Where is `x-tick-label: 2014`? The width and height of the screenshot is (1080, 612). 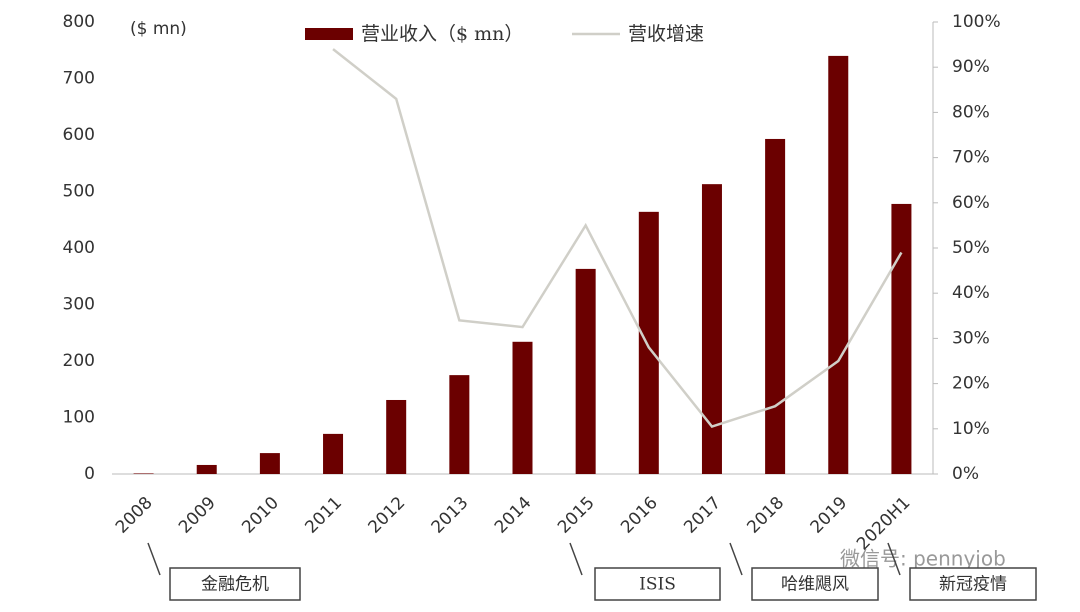
x-tick-label: 2014 is located at coordinates (513, 515).